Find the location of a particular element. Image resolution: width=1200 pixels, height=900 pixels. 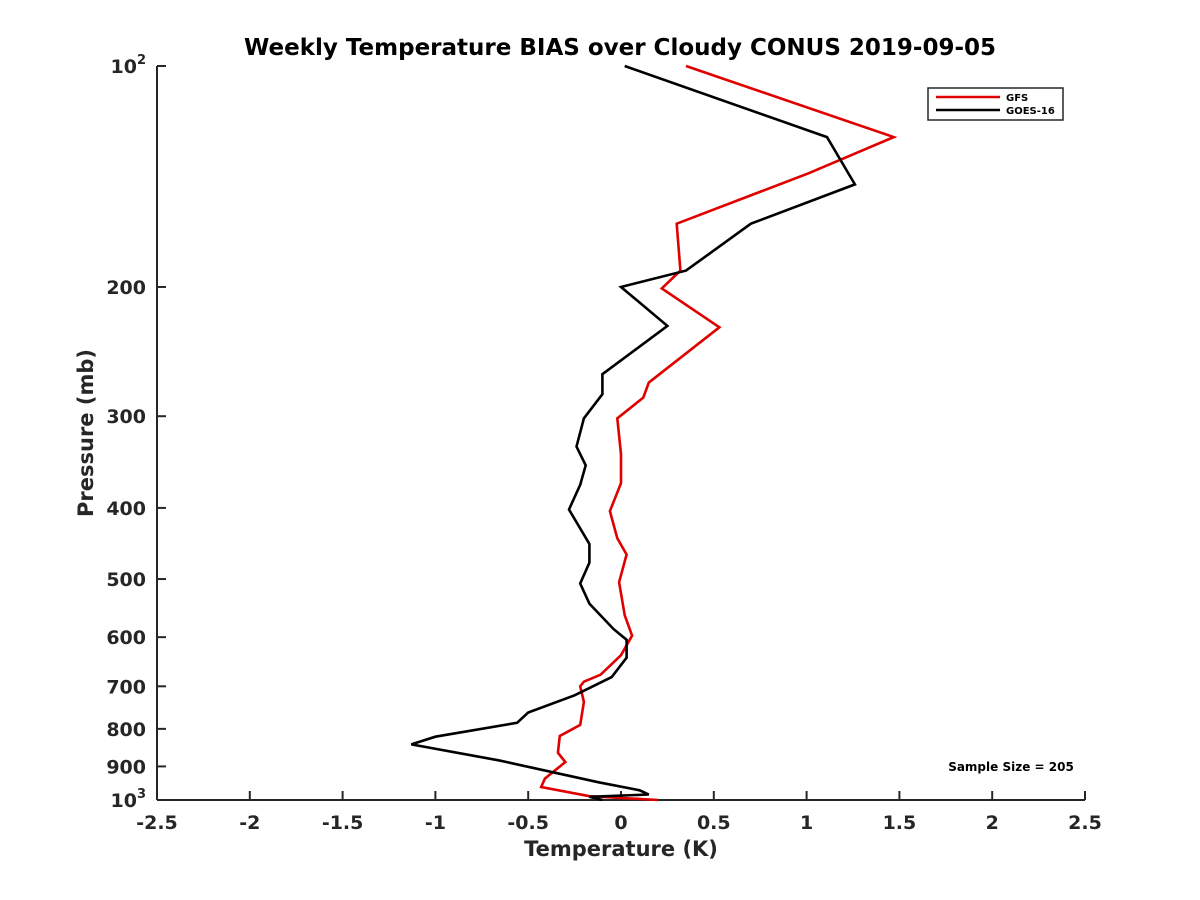

x-tick-label: 2.5 is located at coordinates (1085, 823).